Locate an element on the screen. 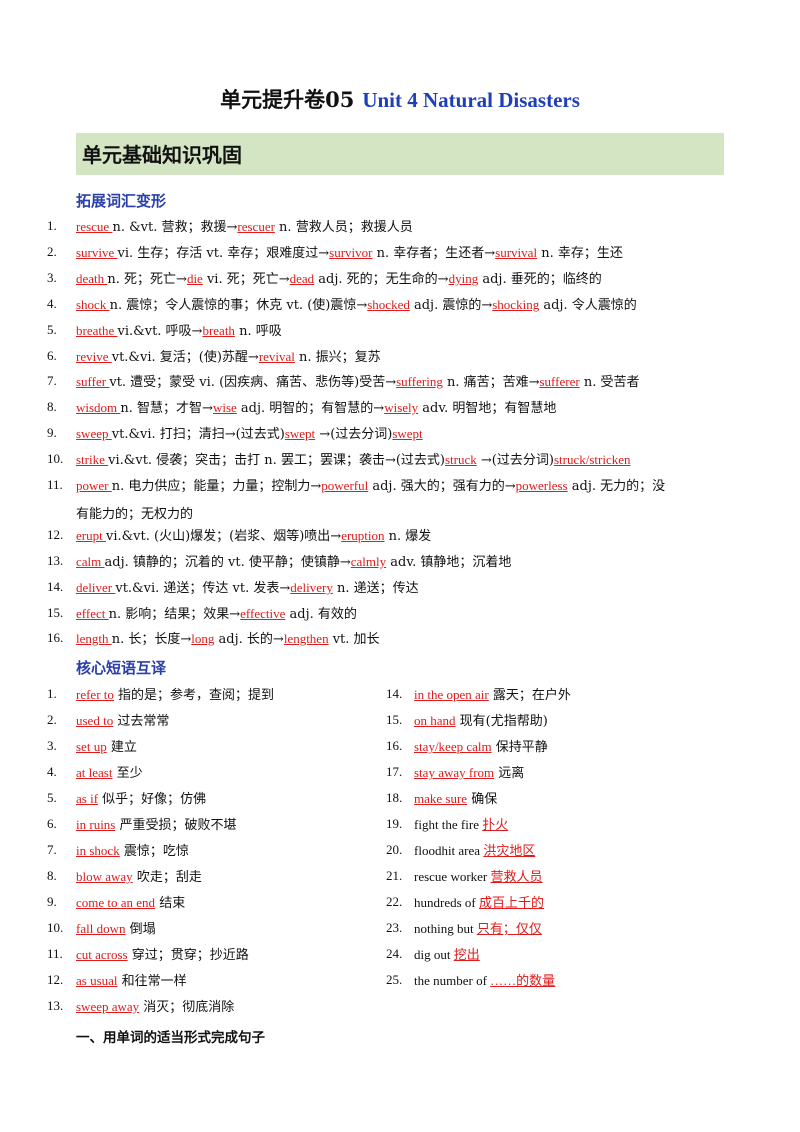  vocab-answer: rescuer is located at coordinates (256, 226).